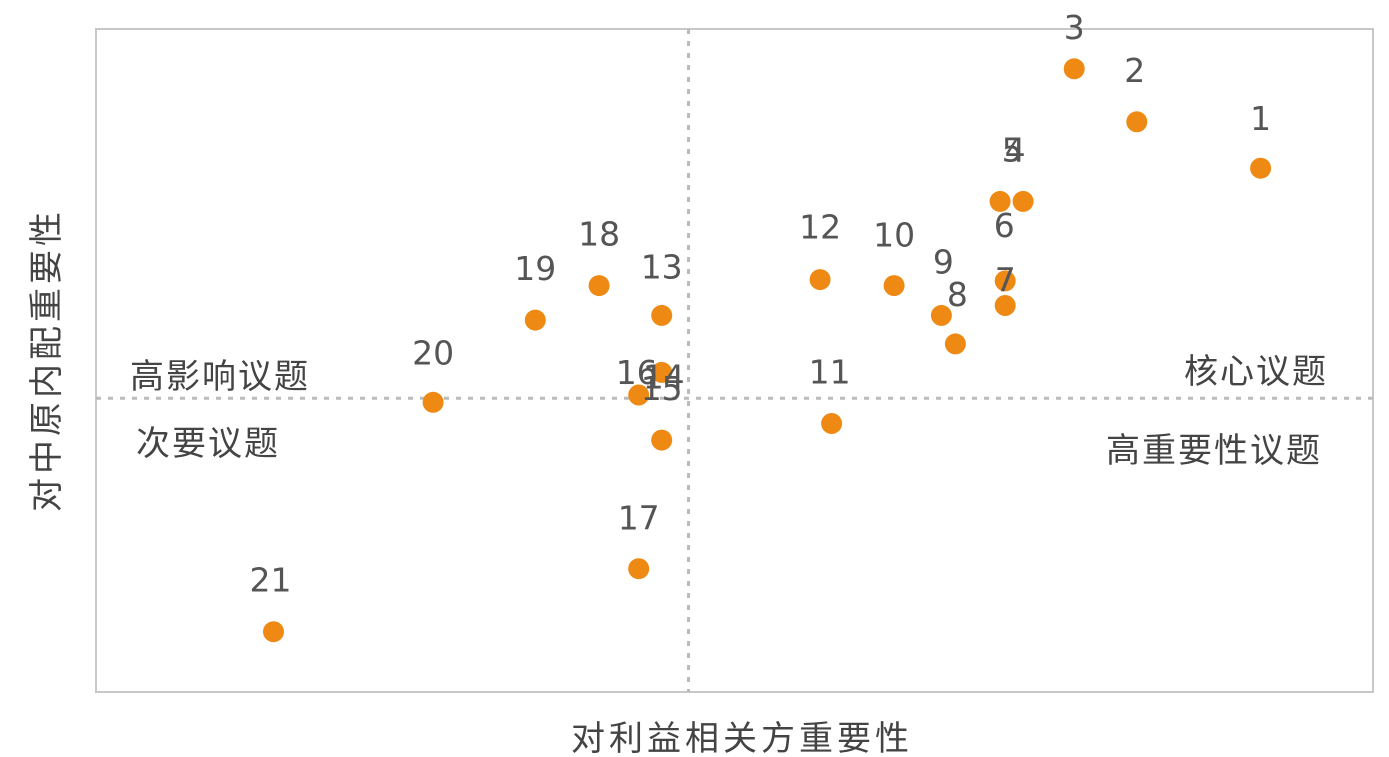 The image size is (1389, 757). I want to click on data-label-7: 7, so click(1005, 280).